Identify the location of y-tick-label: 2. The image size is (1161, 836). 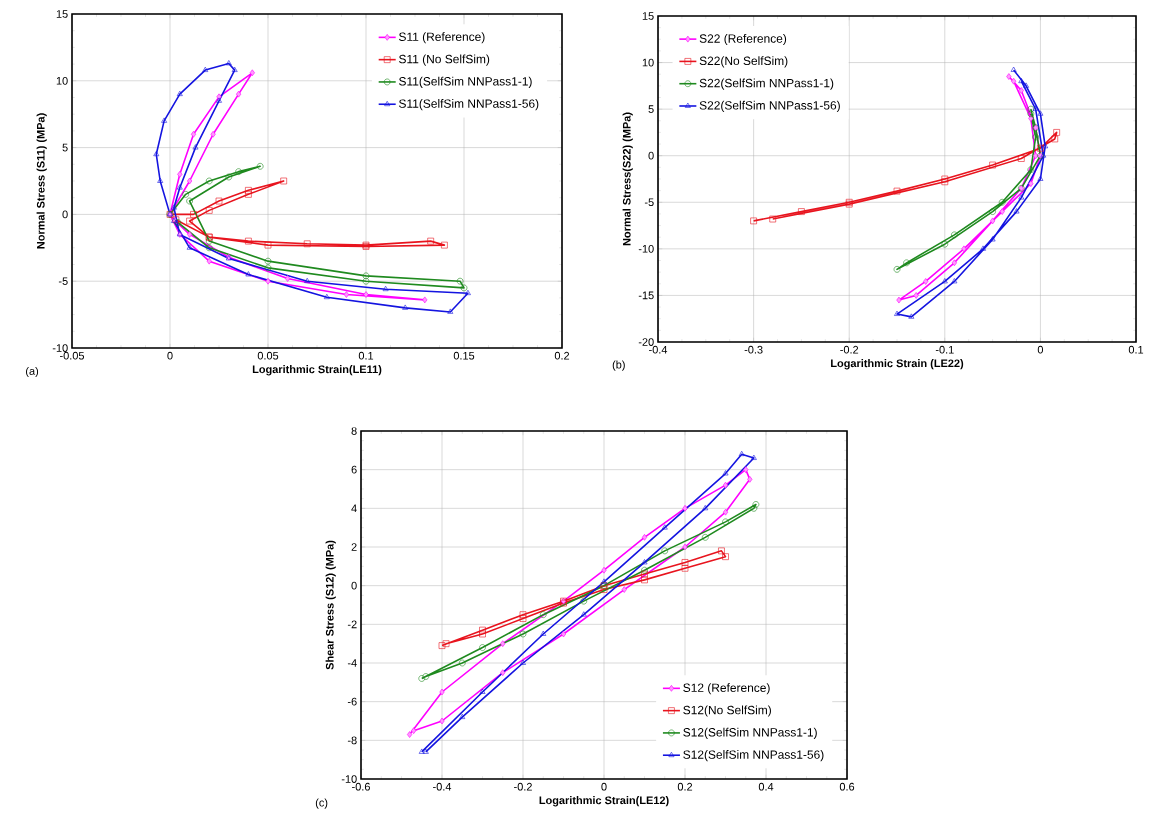
(354, 547).